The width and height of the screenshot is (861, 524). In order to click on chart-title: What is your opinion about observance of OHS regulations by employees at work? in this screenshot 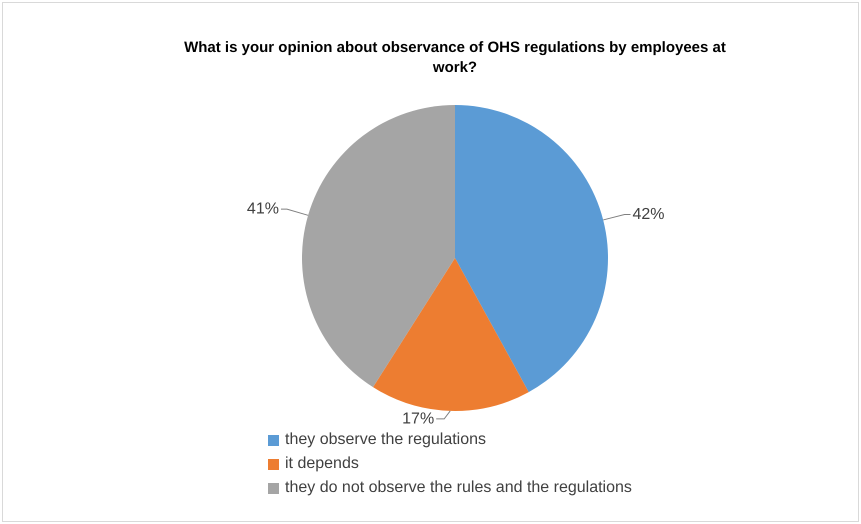, I will do `click(455, 58)`.